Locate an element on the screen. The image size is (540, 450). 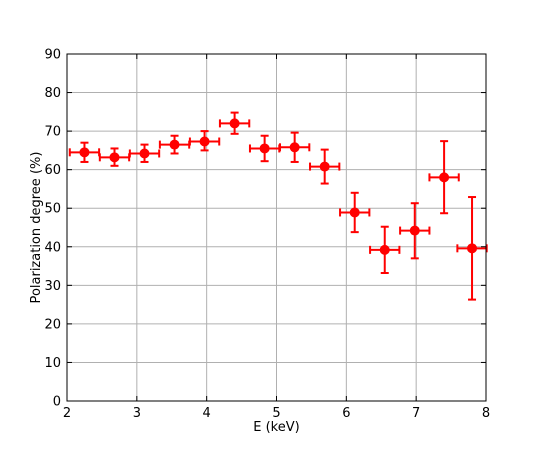
x-tick-label: 8 is located at coordinates (486, 413).